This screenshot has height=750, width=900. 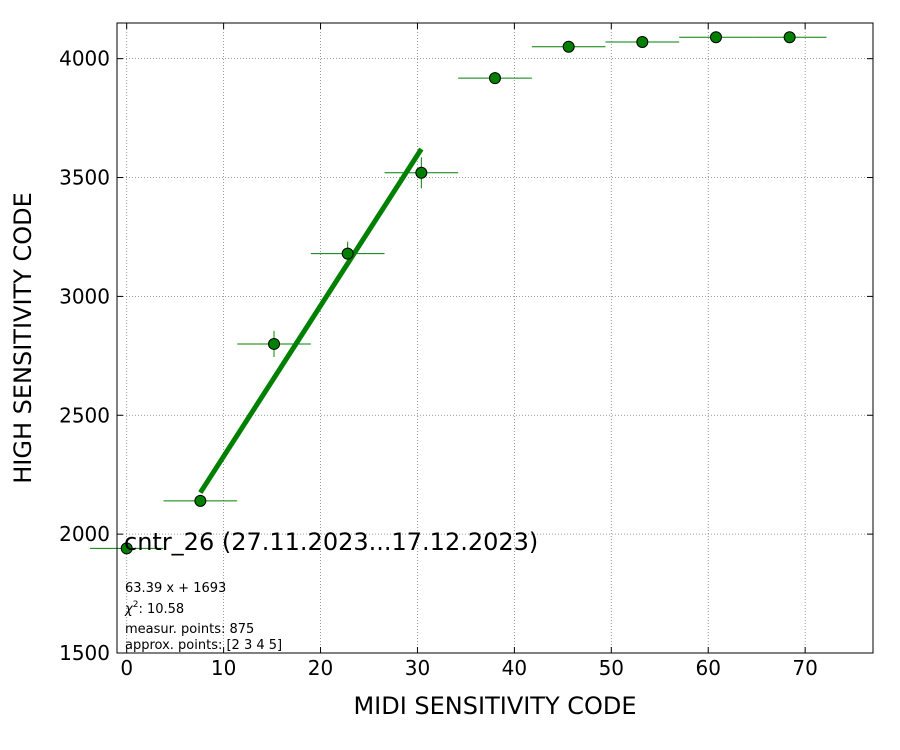 I want to click on y-tick-label: 3000, so click(x=84, y=296).